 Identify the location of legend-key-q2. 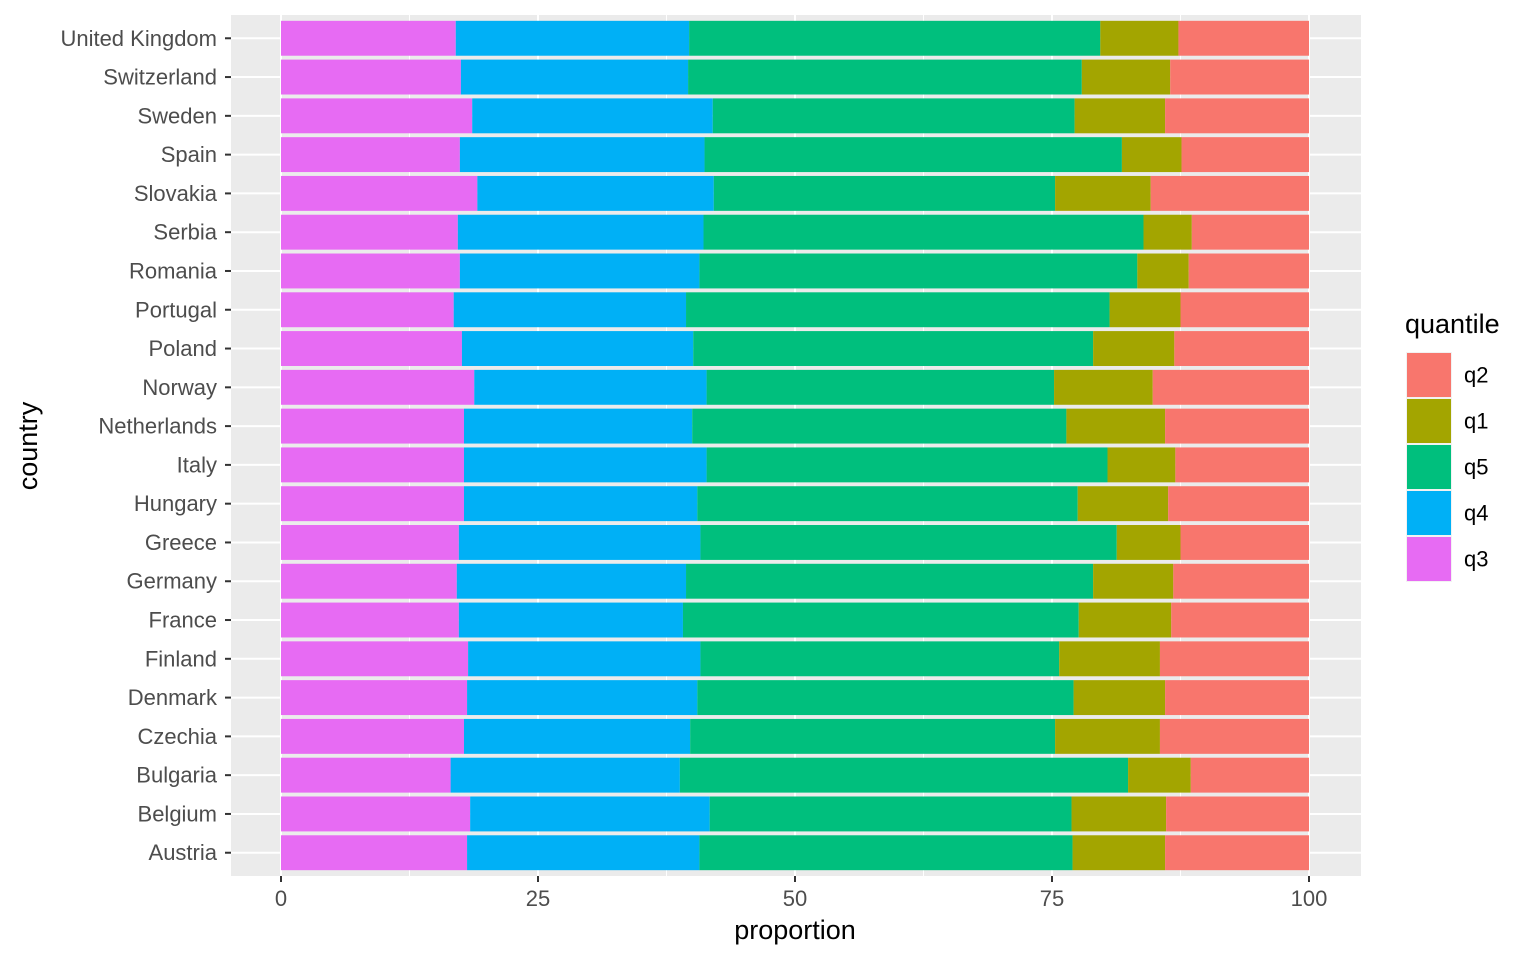
(1429, 375).